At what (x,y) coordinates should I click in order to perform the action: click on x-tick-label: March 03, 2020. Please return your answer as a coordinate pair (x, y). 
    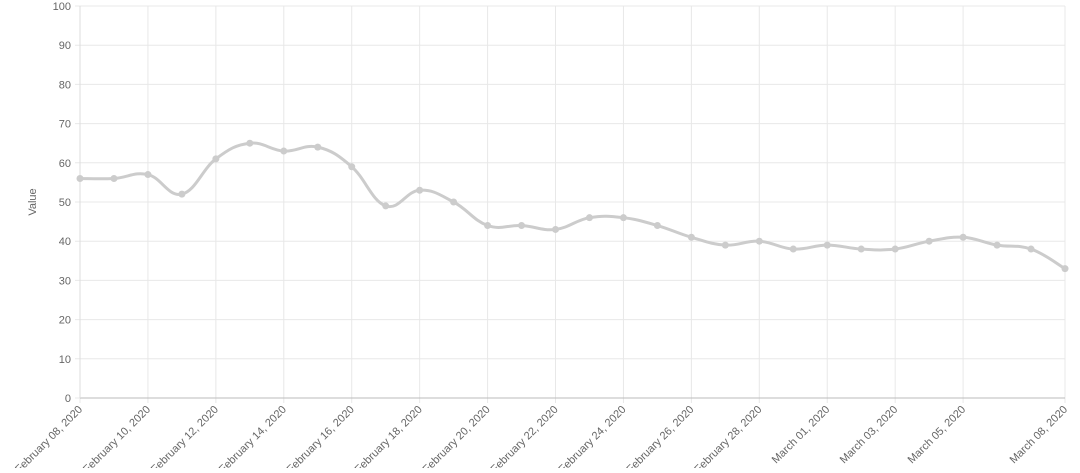
    Looking at the image, I should click on (869, 435).